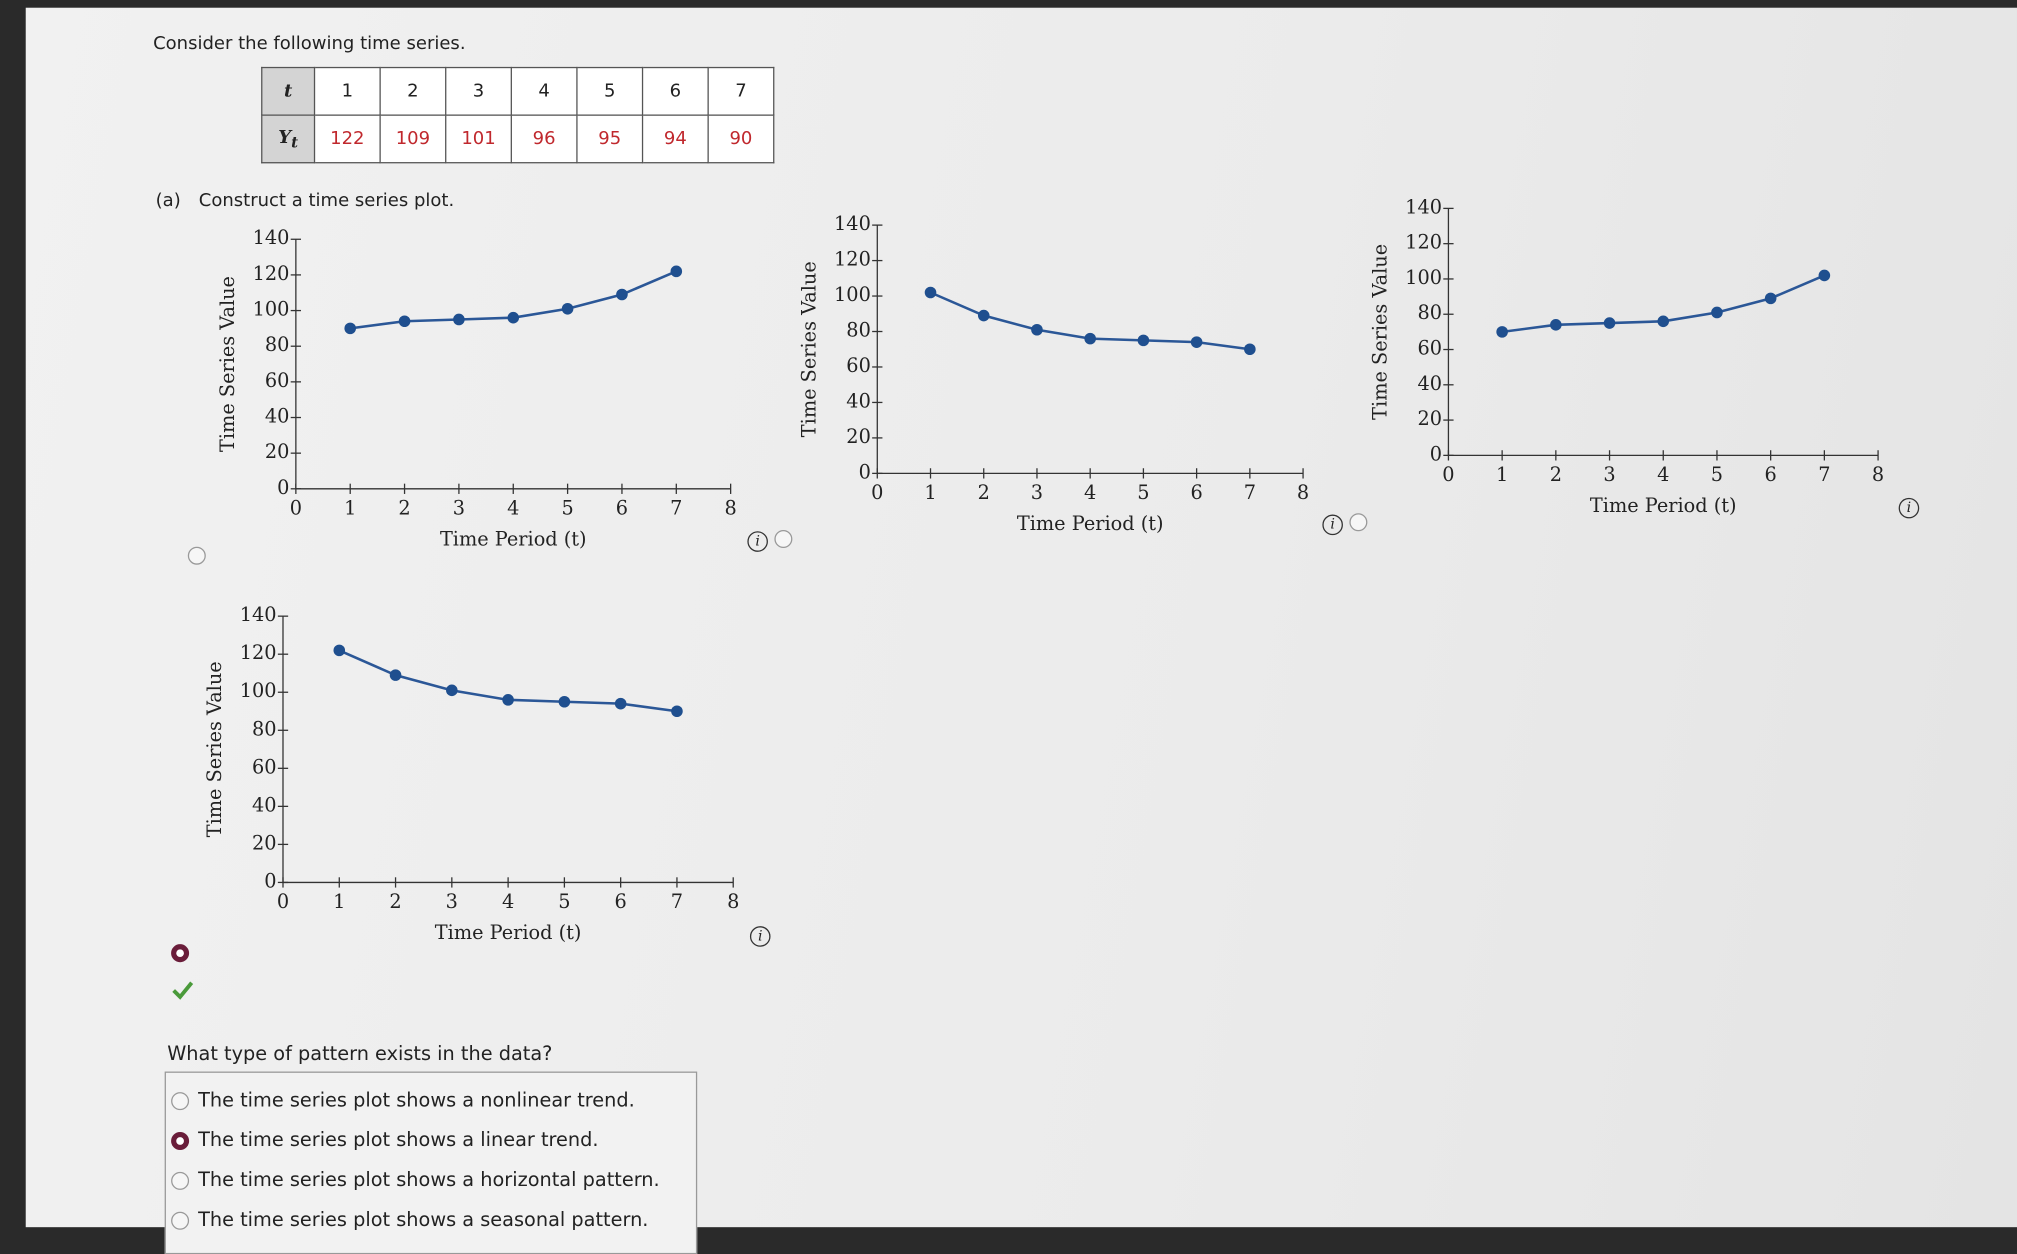 Image resolution: width=2017 pixels, height=1254 pixels. I want to click on table-header-cell: 5, so click(610, 91).